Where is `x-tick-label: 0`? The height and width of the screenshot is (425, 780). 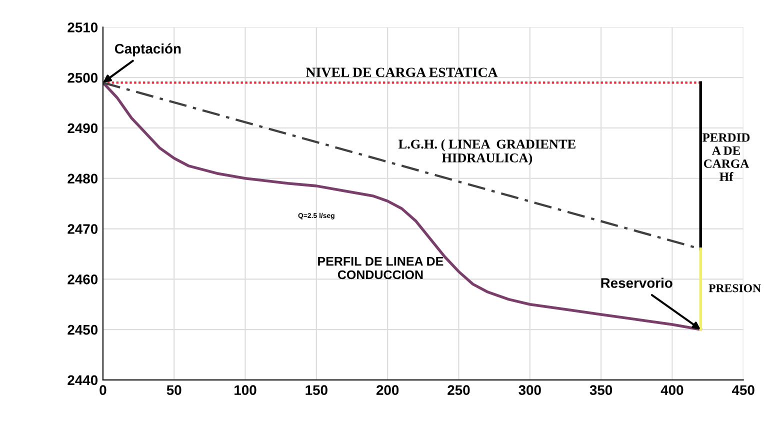 x-tick-label: 0 is located at coordinates (103, 390).